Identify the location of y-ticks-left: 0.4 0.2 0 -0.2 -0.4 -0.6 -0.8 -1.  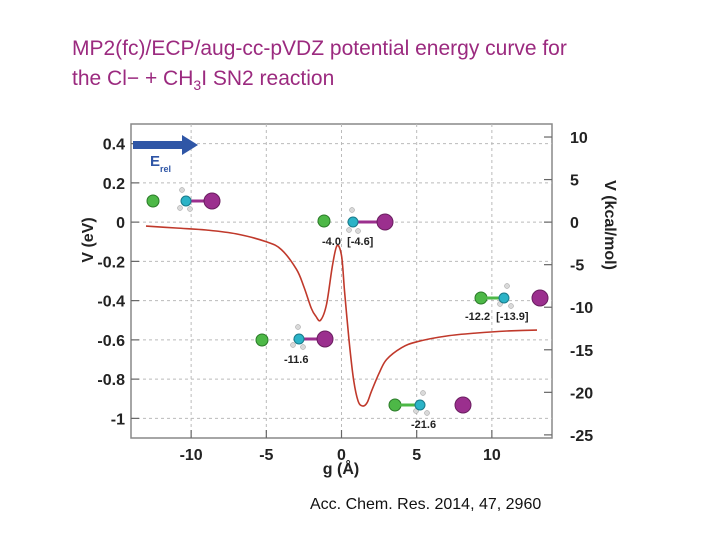
(118, 282).